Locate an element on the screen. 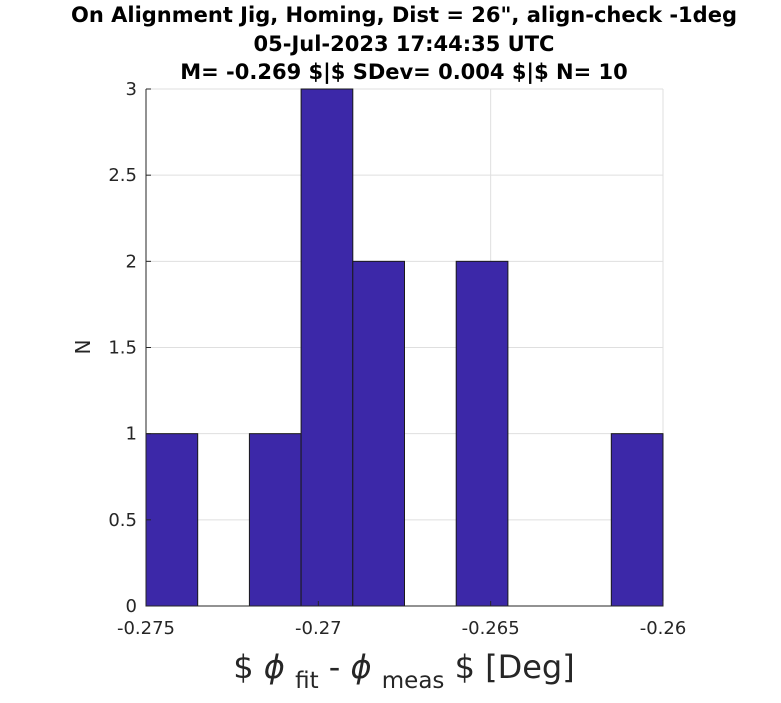 The height and width of the screenshot is (703, 781). x-label-dash: - is located at coordinates (335, 667).